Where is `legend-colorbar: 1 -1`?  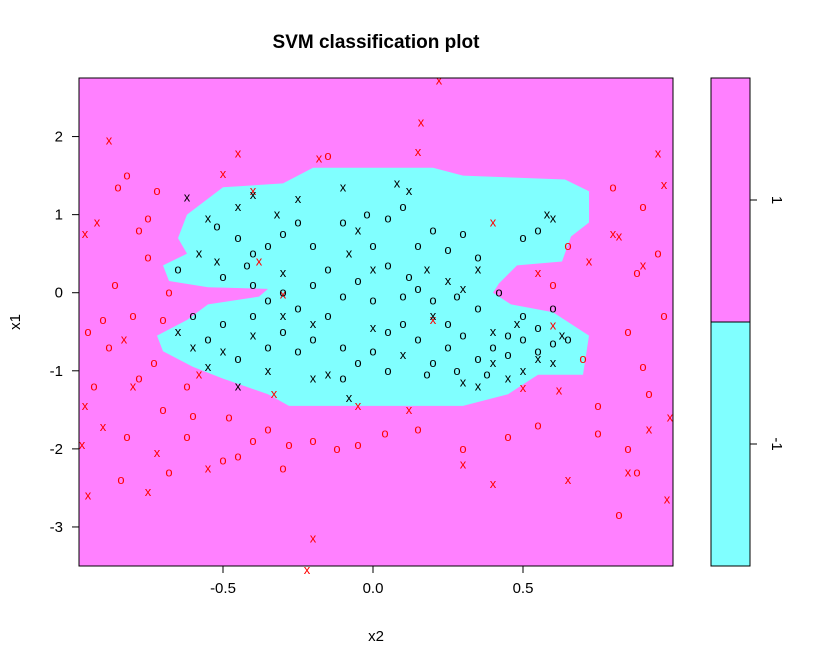
legend-colorbar: 1 -1 is located at coordinates (747, 322).